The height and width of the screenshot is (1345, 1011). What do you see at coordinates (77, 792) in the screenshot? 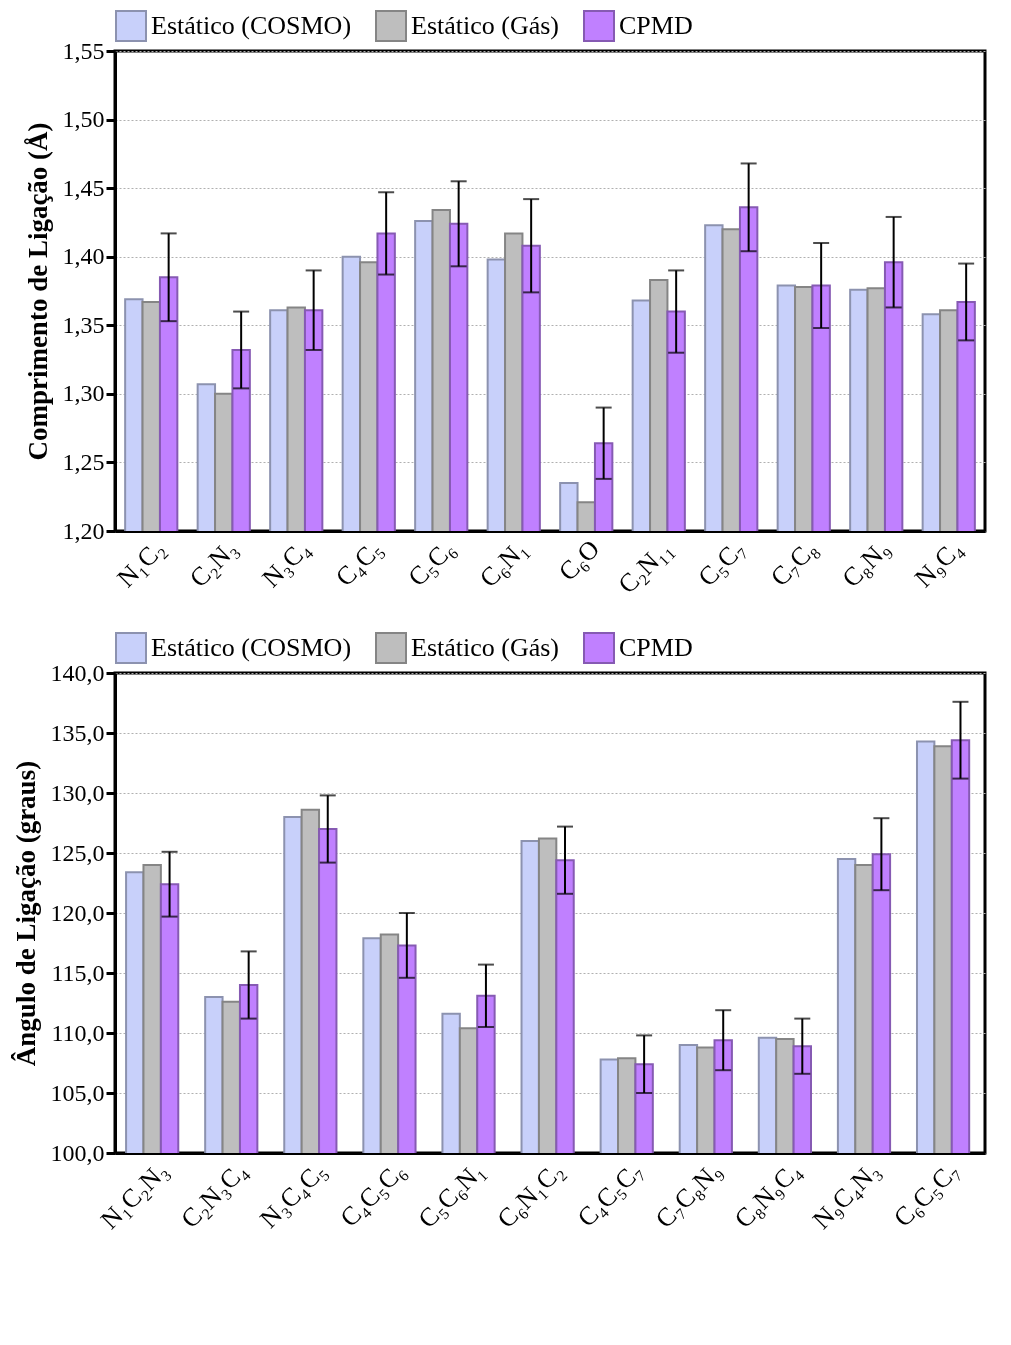
I see `y-tick-label: 130,0` at bounding box center [77, 792].